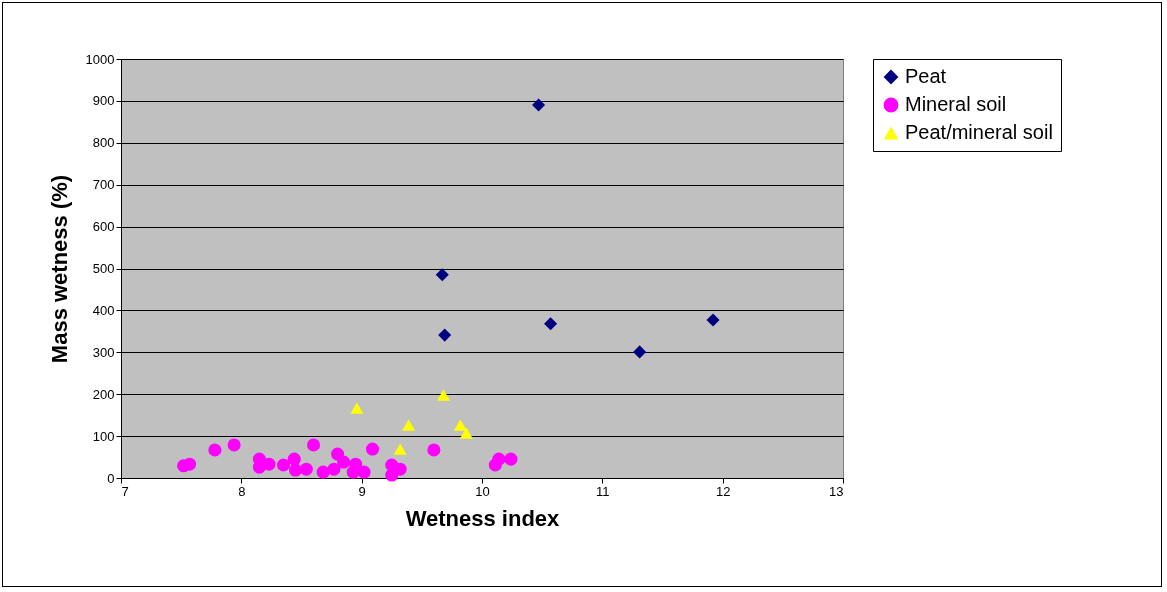 Image resolution: width=1167 pixels, height=592 pixels. I want to click on y-tick-label: 900, so click(103, 101).